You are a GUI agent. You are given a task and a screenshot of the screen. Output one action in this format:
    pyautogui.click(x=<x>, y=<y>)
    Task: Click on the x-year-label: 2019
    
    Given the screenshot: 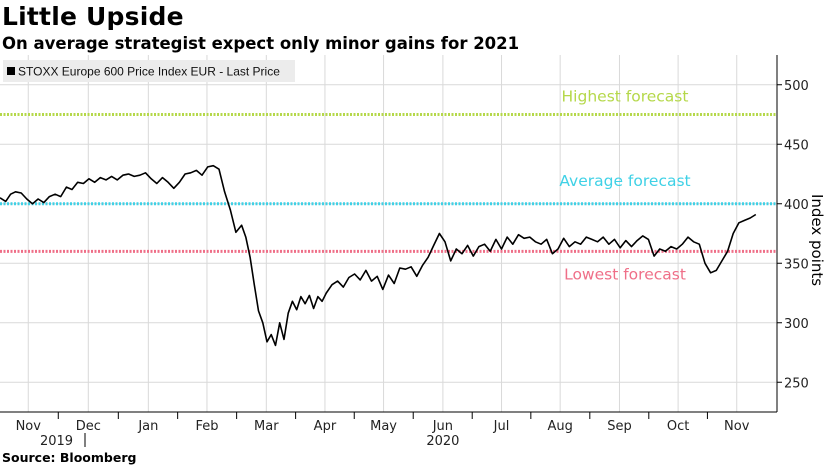 What is the action you would take?
    pyautogui.click(x=56, y=441)
    